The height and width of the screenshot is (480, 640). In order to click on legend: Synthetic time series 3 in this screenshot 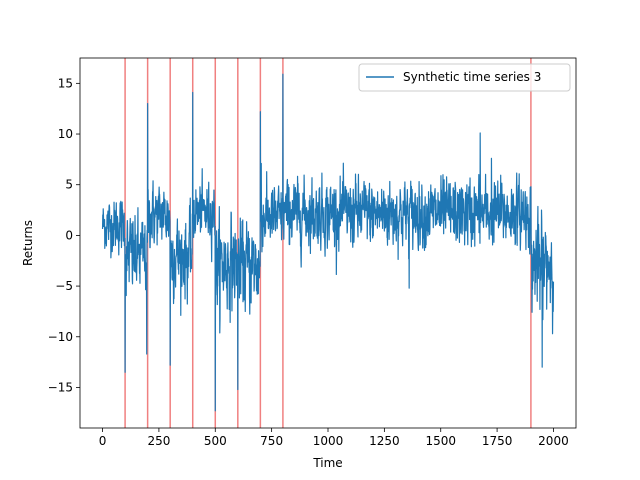, I will do `click(464, 77)`.